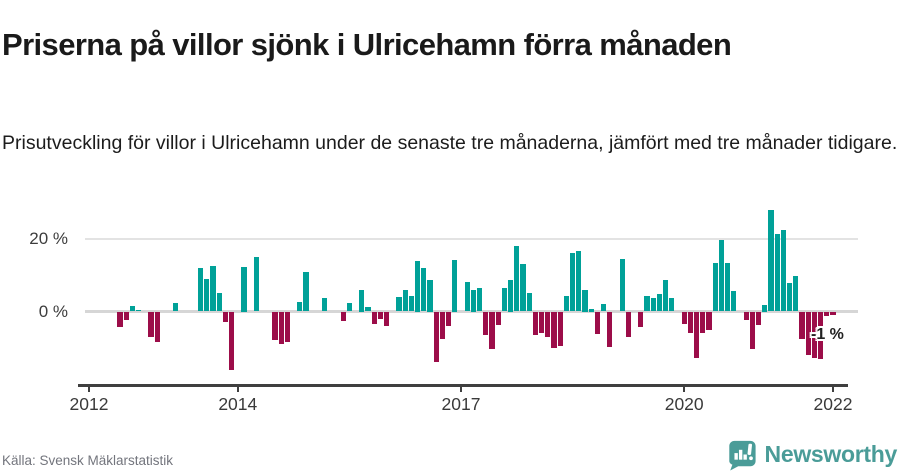 This screenshot has width=900, height=474. What do you see at coordinates (831, 454) in the screenshot?
I see `newsworthy-wordmark: Newsworthy` at bounding box center [831, 454].